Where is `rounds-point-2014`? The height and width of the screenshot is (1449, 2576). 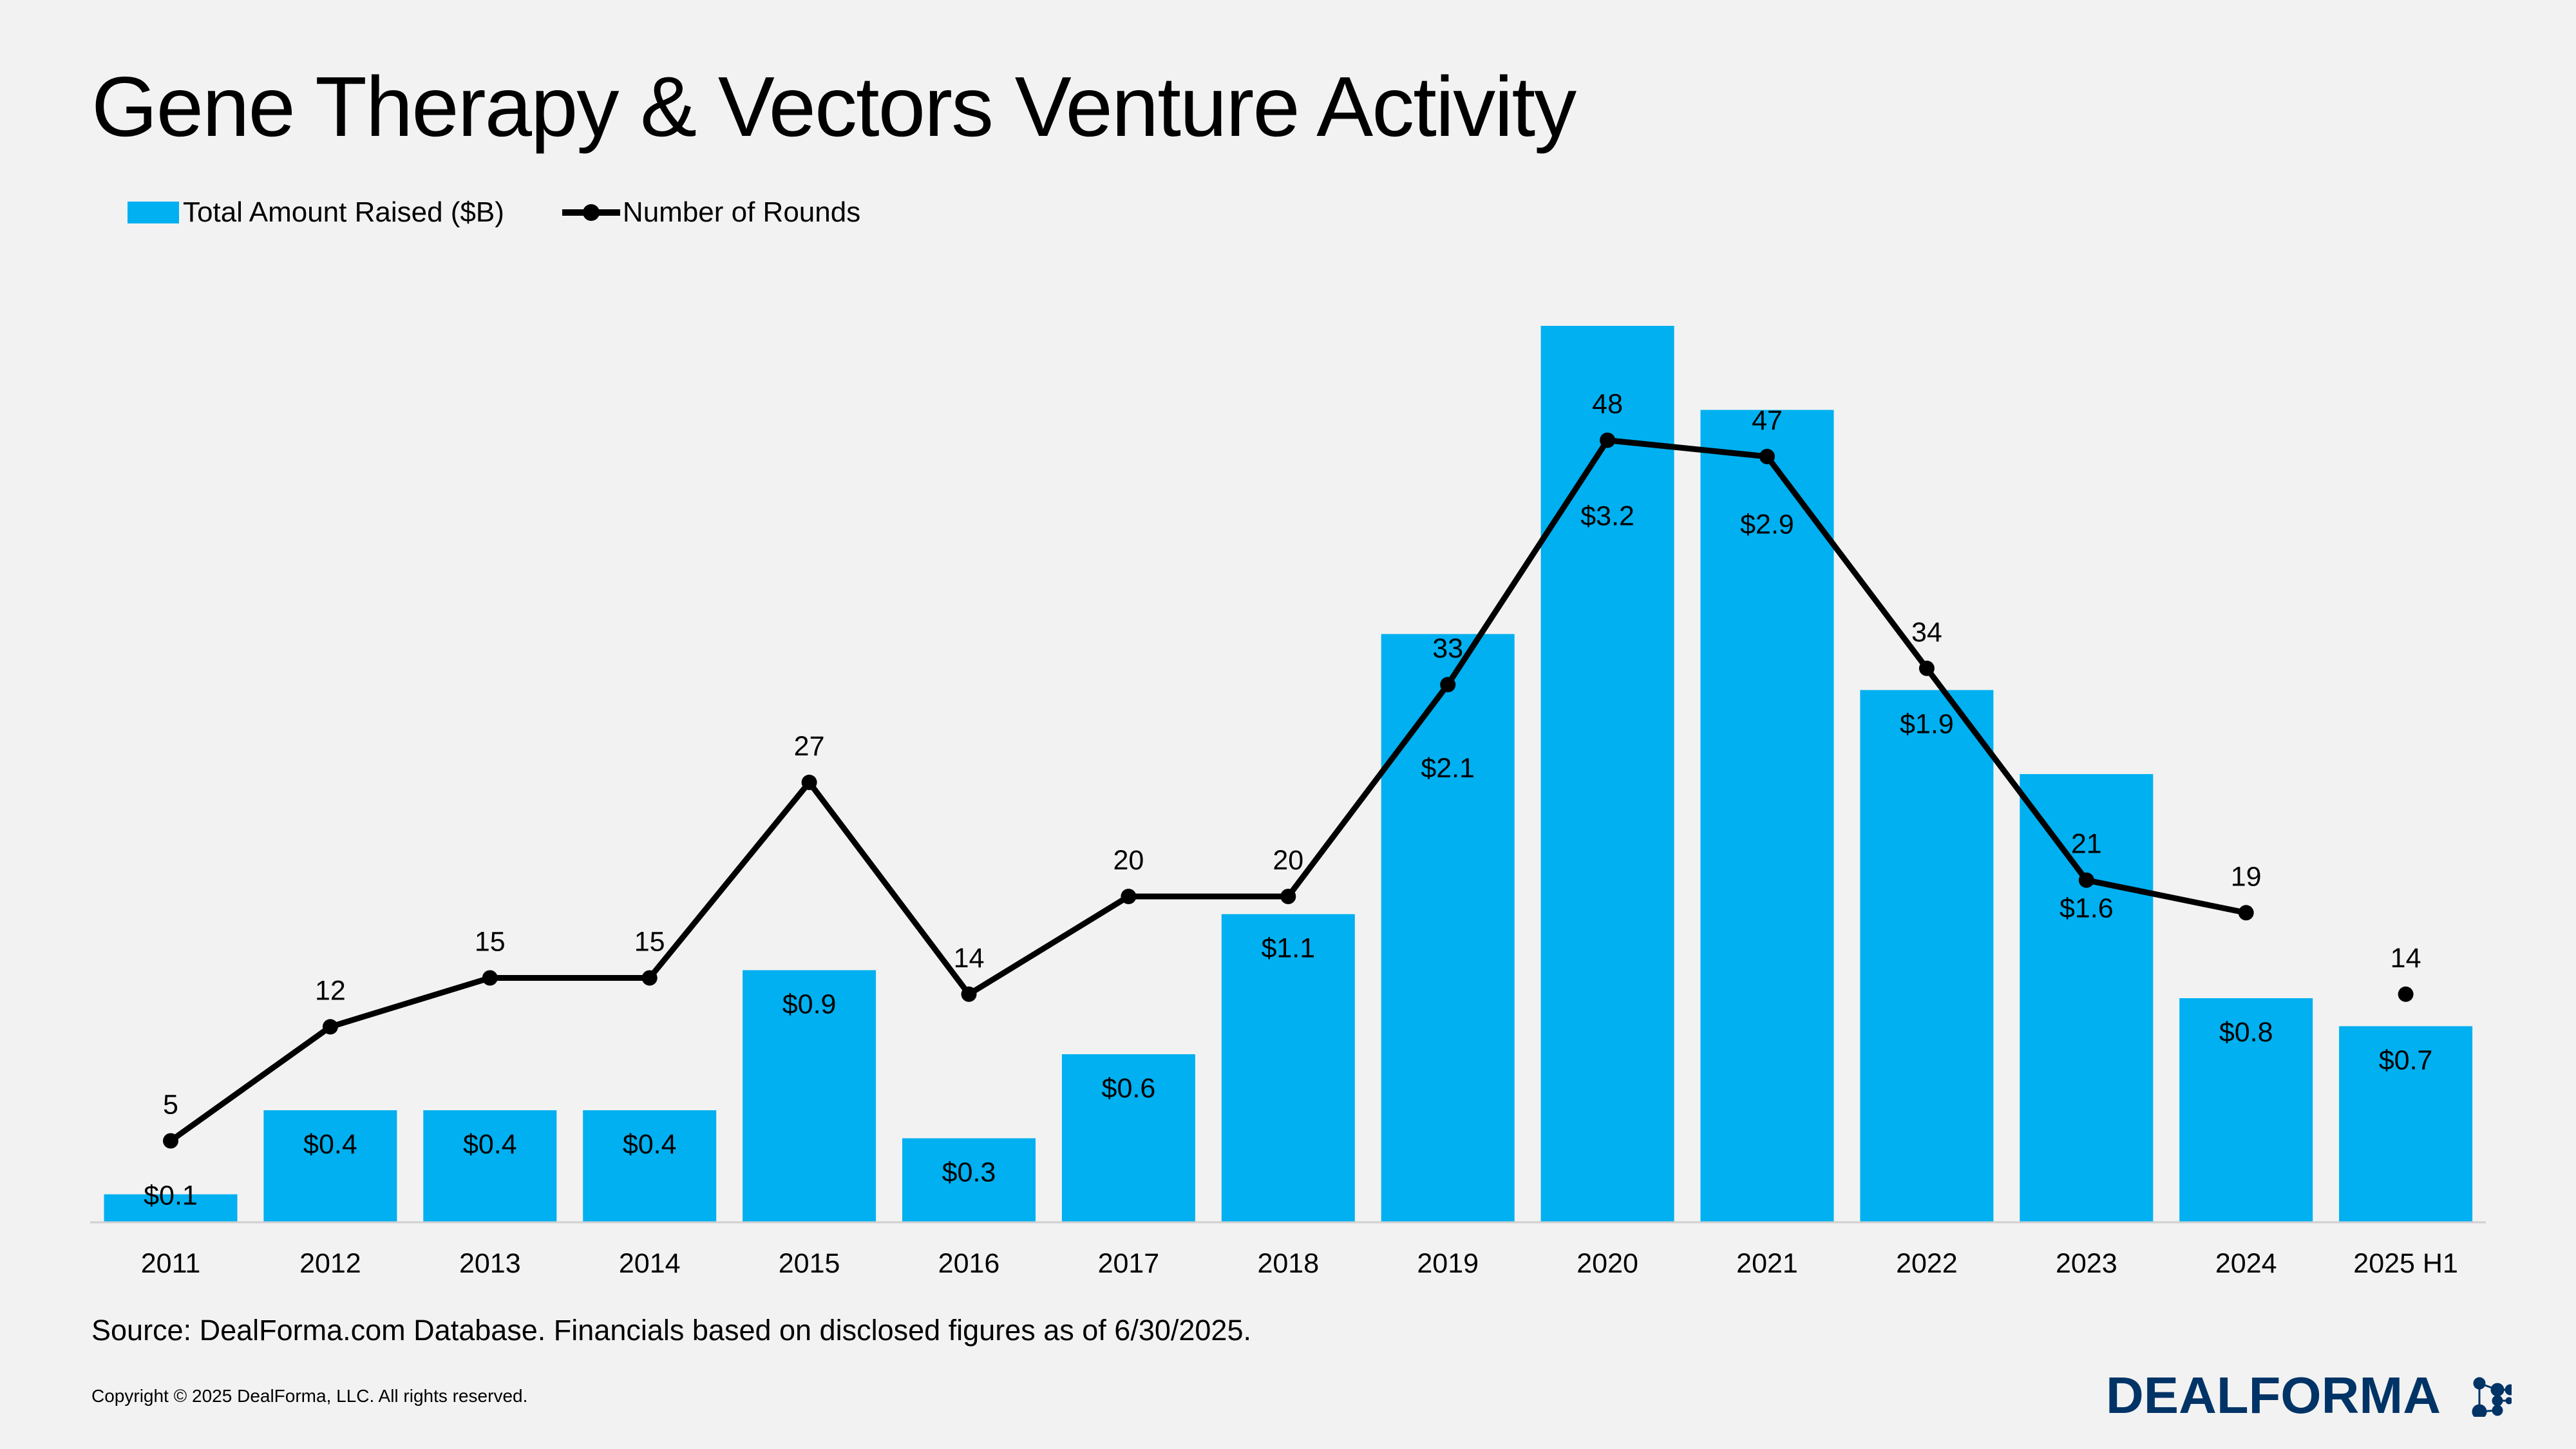 rounds-point-2014 is located at coordinates (650, 978).